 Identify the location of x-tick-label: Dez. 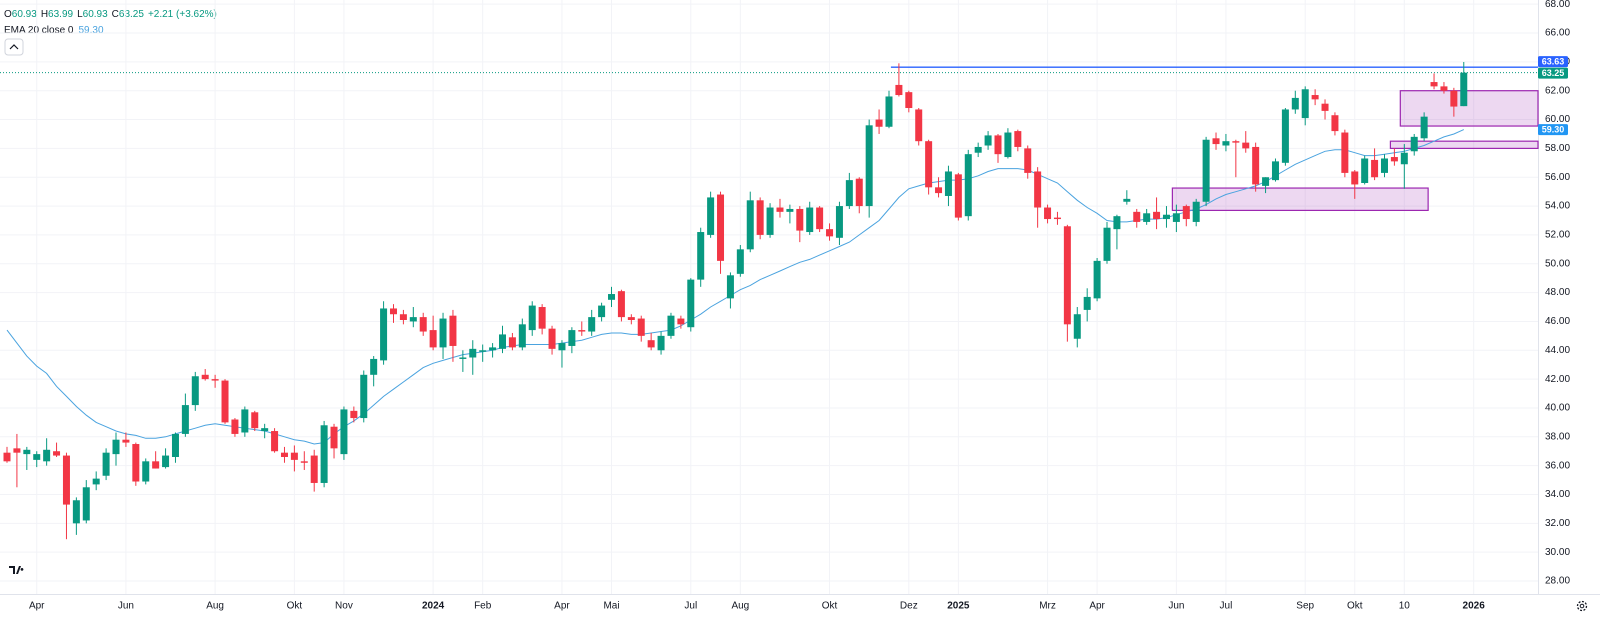
(909, 606).